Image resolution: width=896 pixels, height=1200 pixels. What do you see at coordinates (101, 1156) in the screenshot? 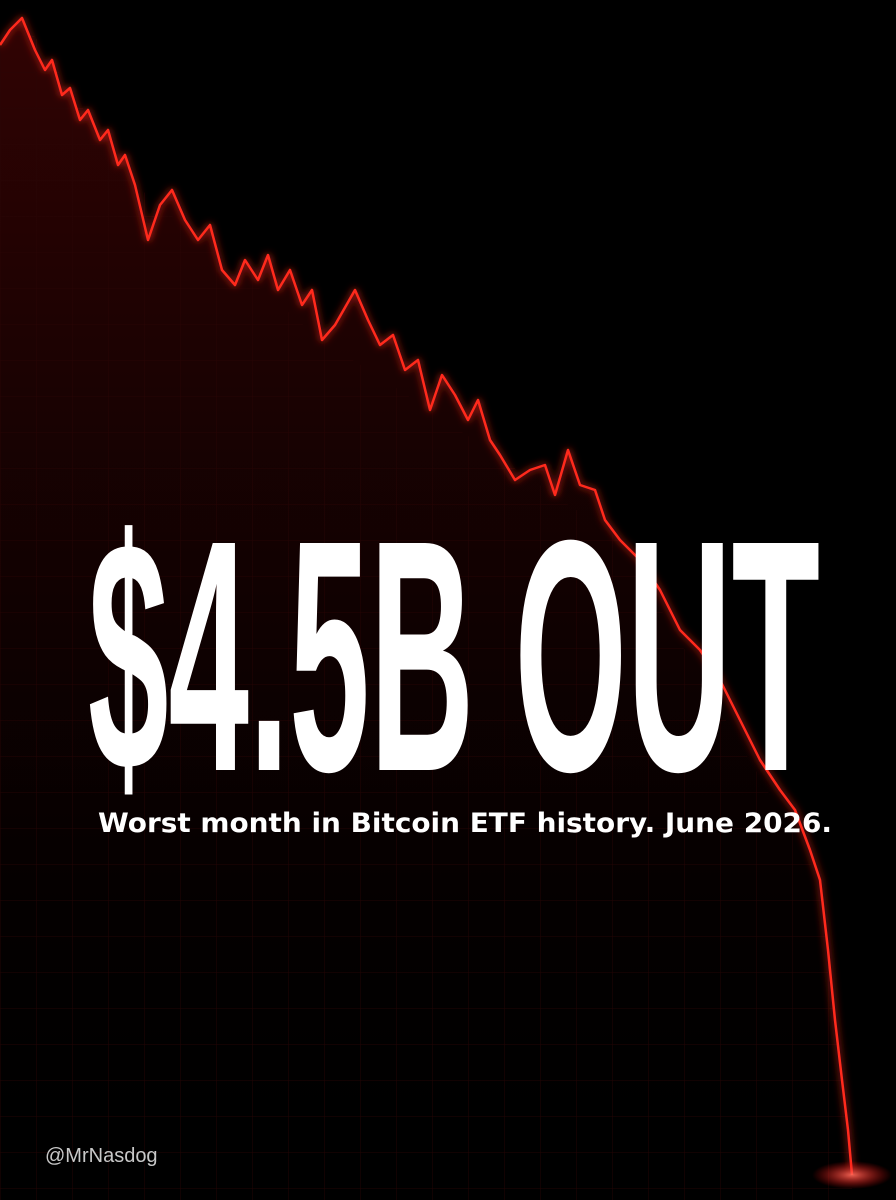
I see `handle: @MrNasdog` at bounding box center [101, 1156].